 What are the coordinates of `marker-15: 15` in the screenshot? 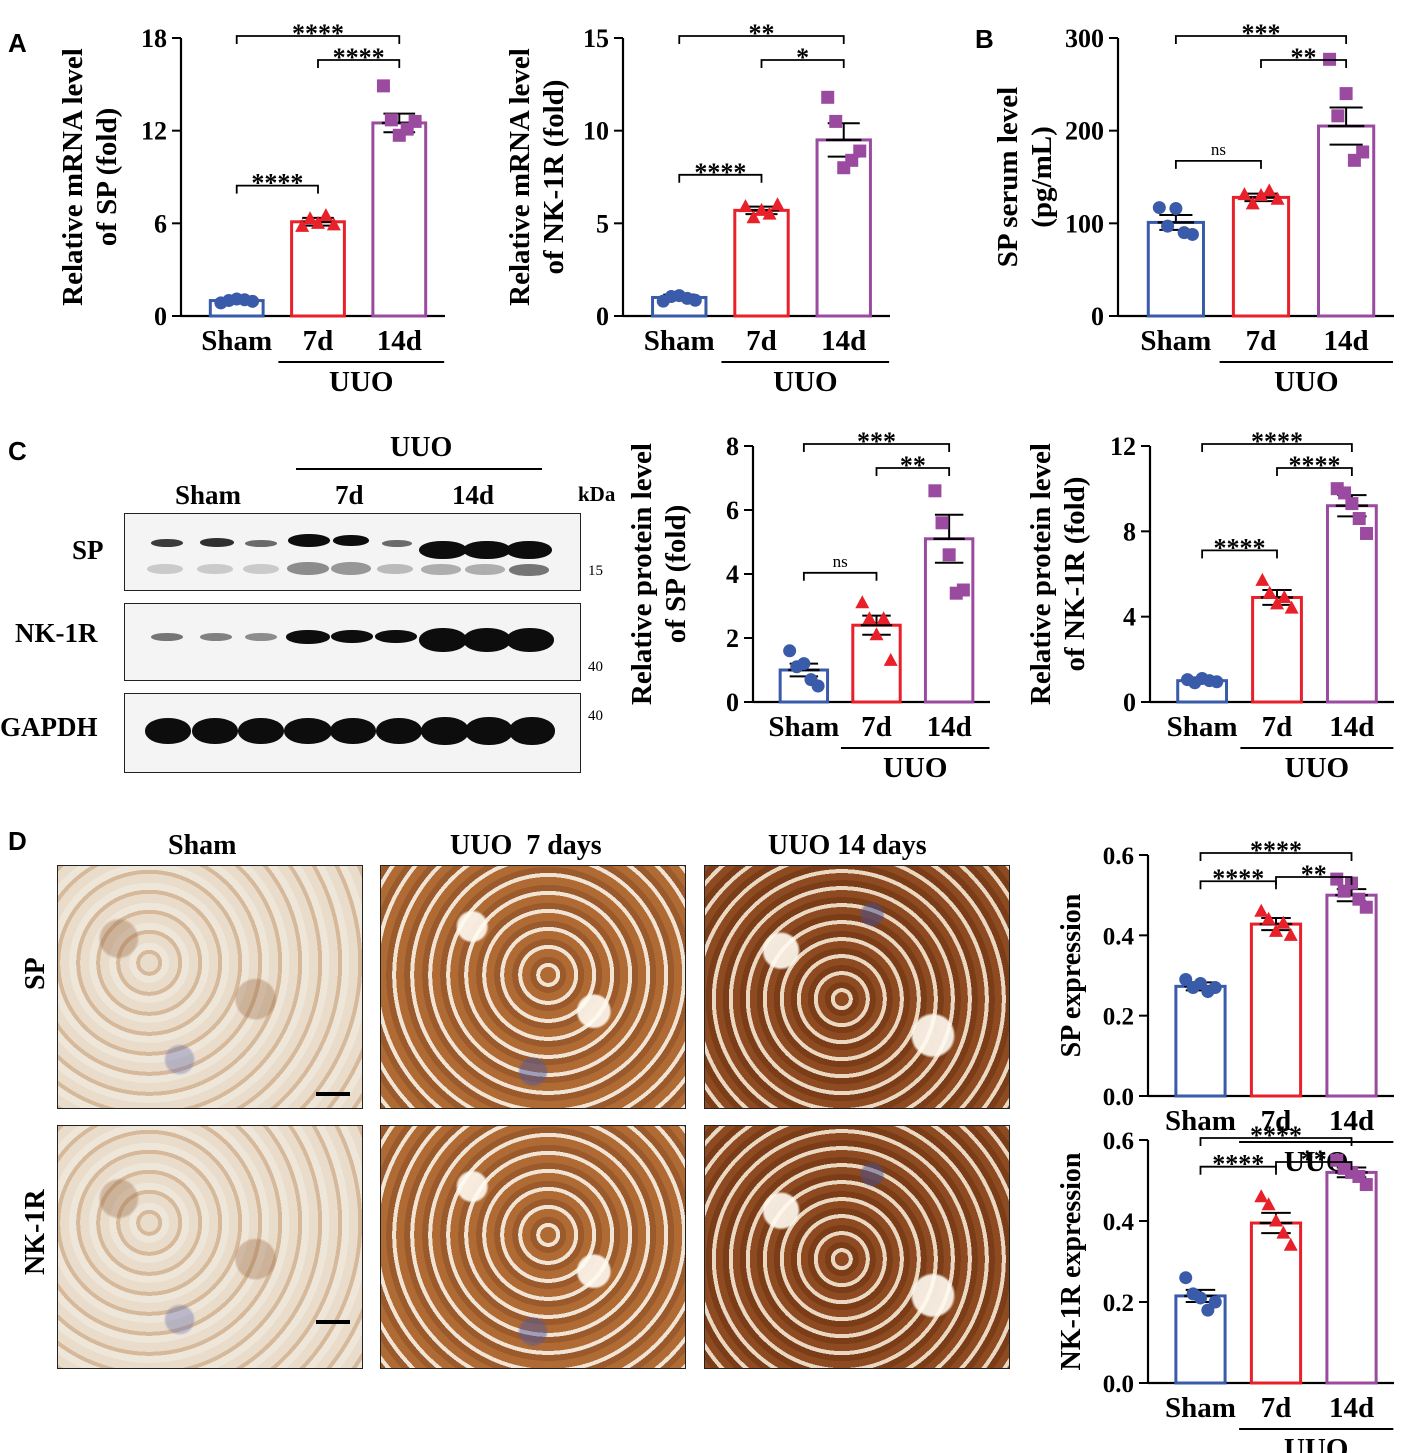 It's located at (595, 571).